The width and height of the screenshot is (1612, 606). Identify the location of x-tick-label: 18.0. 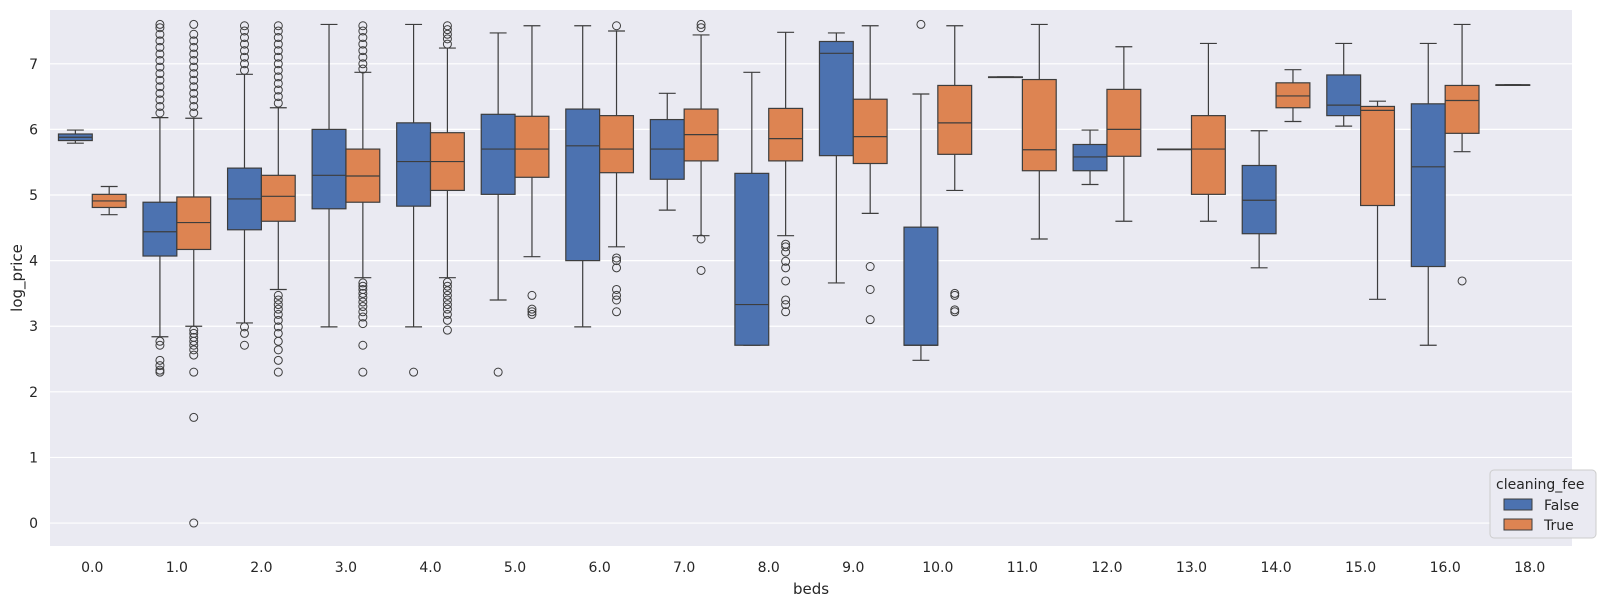
(1529, 568).